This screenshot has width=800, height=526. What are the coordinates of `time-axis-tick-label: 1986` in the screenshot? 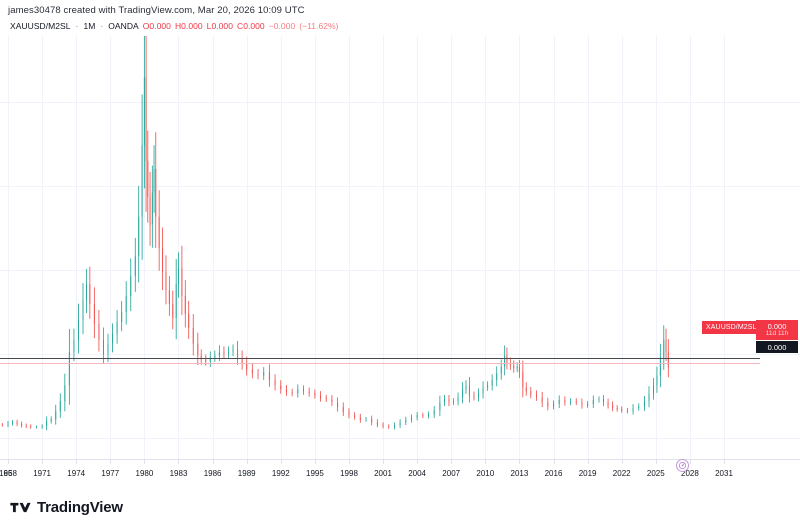 It's located at (212, 473).